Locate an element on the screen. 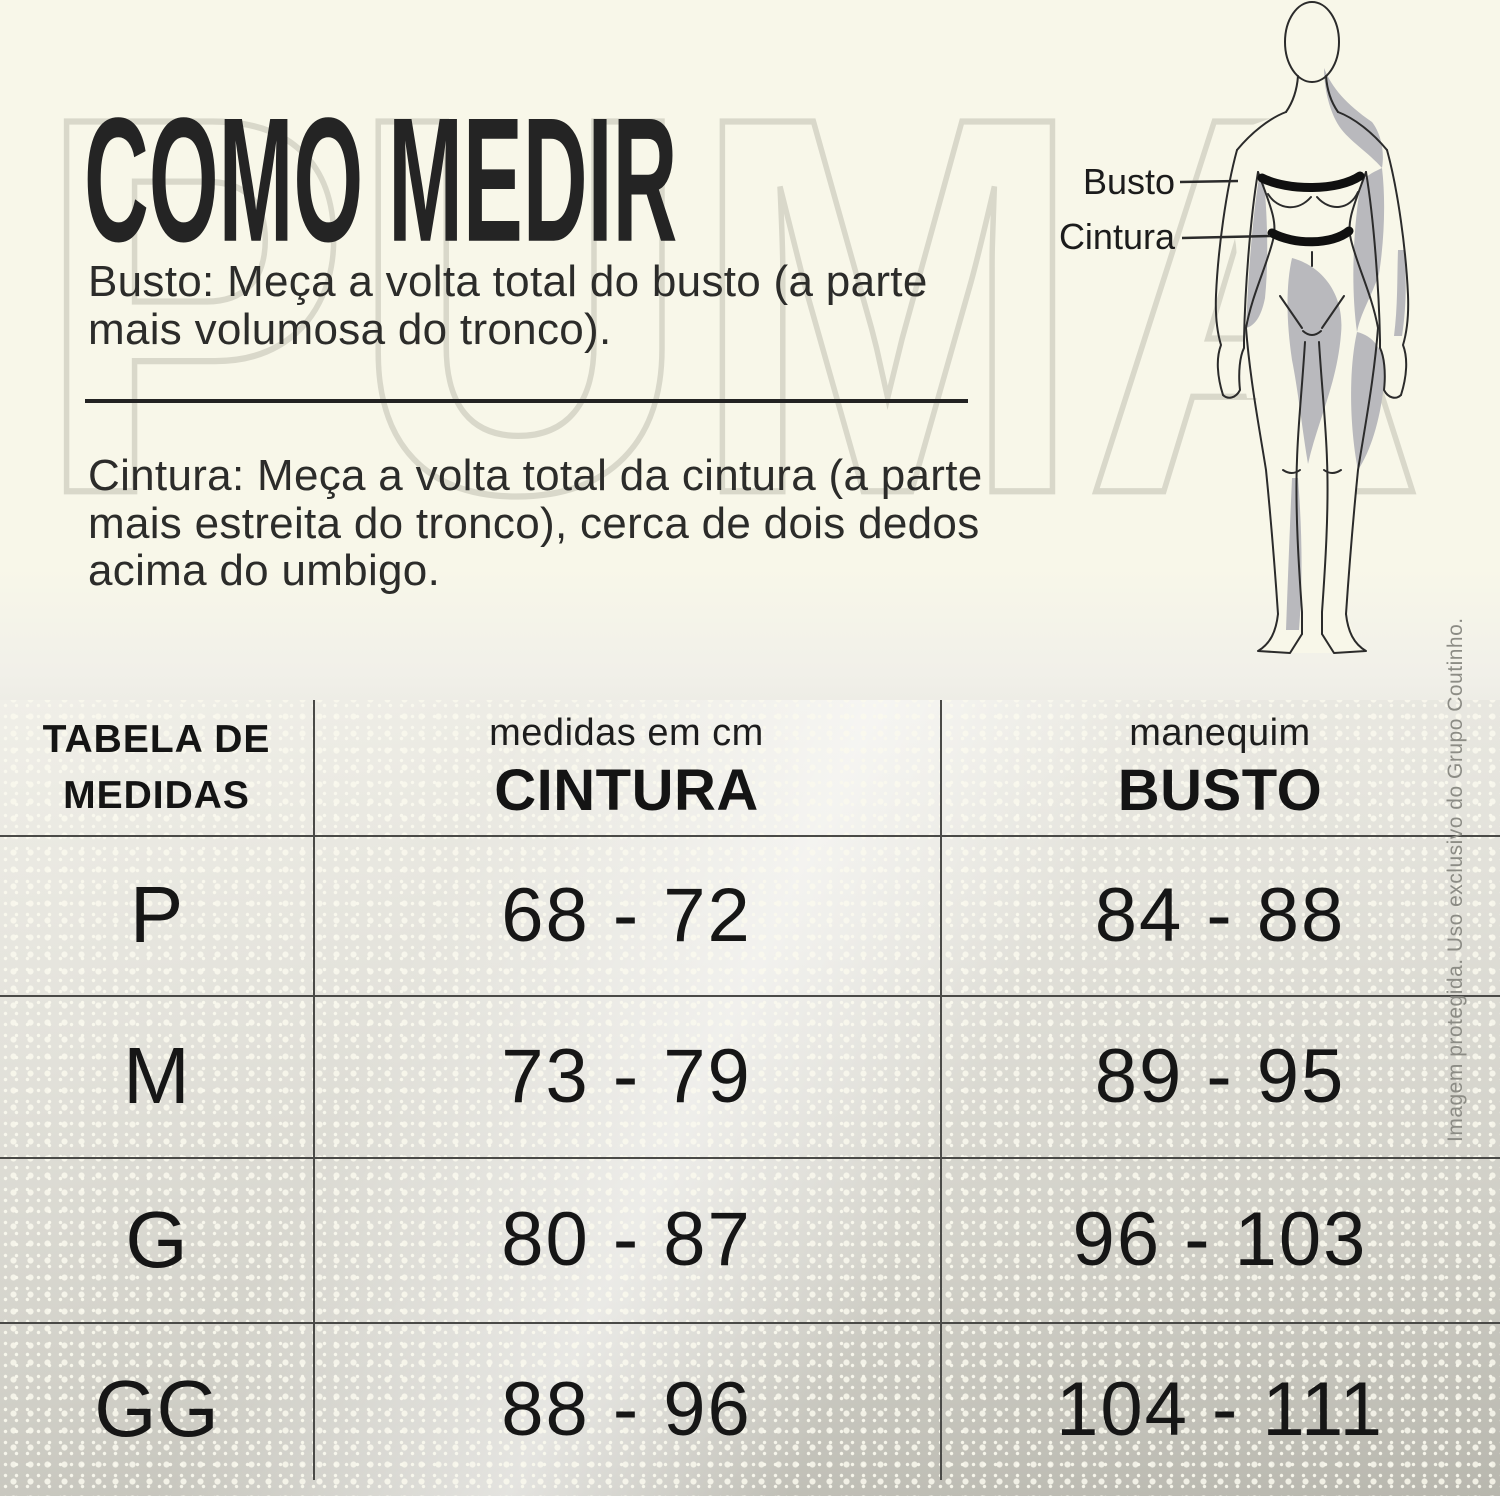 The width and height of the screenshot is (1500, 1496). table-row-size: G is located at coordinates (156, 1239).